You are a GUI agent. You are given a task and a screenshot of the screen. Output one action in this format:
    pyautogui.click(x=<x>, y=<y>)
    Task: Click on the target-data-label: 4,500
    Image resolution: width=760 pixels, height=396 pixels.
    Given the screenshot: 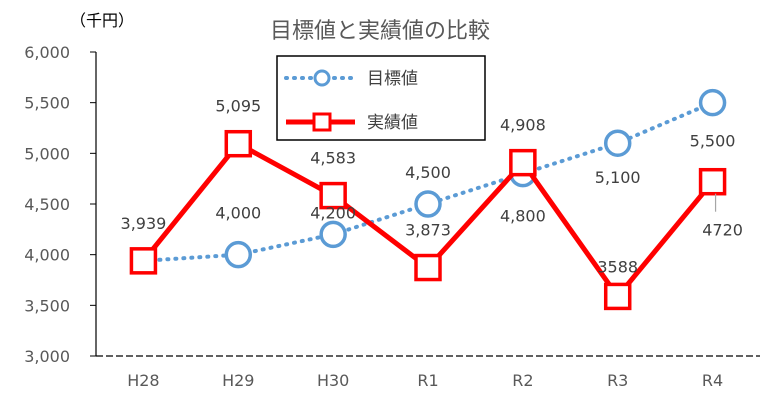 What is the action you would take?
    pyautogui.click(x=428, y=172)
    